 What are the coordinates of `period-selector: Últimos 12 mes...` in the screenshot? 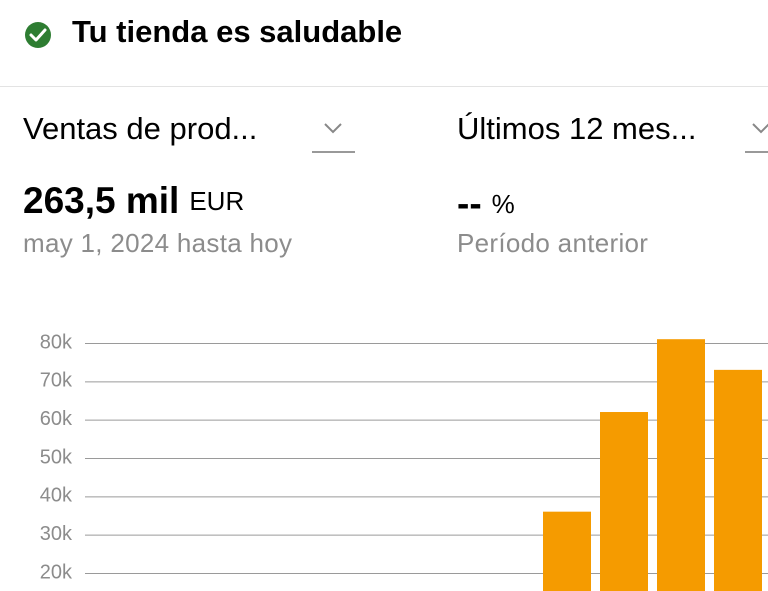 It's located at (612, 132).